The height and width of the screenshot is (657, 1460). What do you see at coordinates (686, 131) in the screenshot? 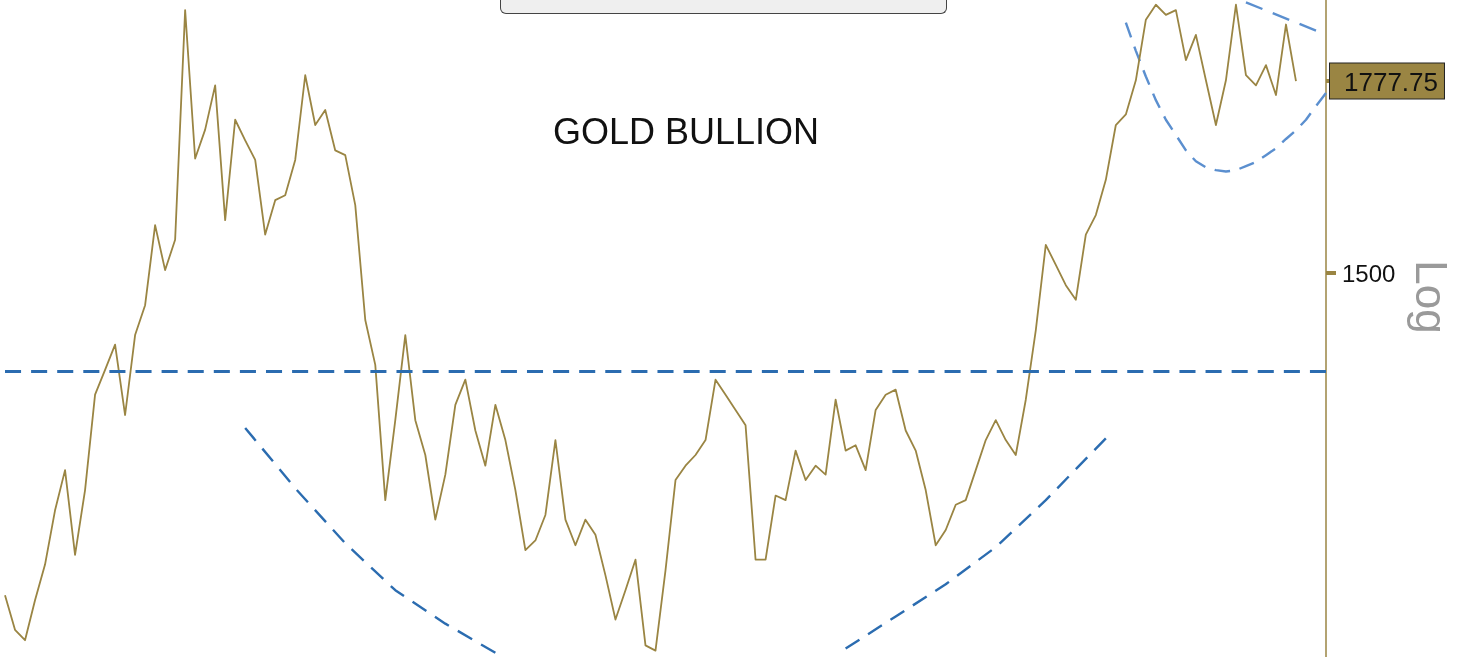
I see `text: GOLD BULLION` at bounding box center [686, 131].